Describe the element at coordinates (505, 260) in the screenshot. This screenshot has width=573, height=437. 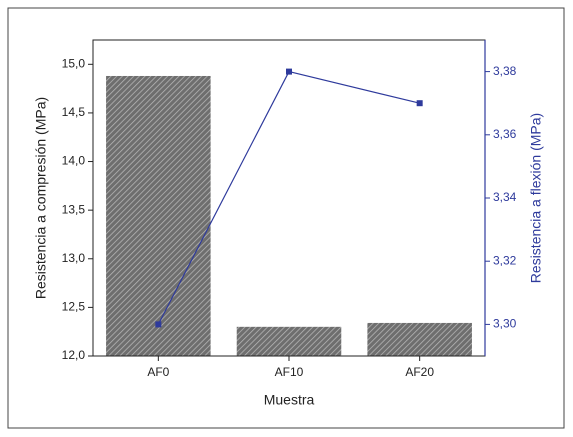
I see `y2-tick-label: 3,32` at that location.